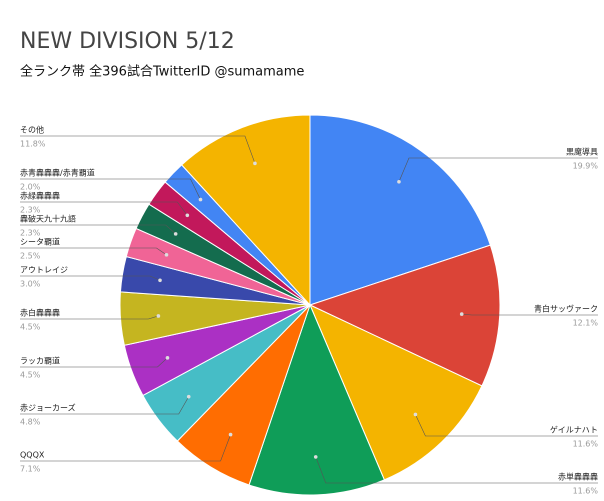  What do you see at coordinates (48, 408) in the screenshot?
I see `slice-label: 赤ジョーカーズ` at bounding box center [48, 408].